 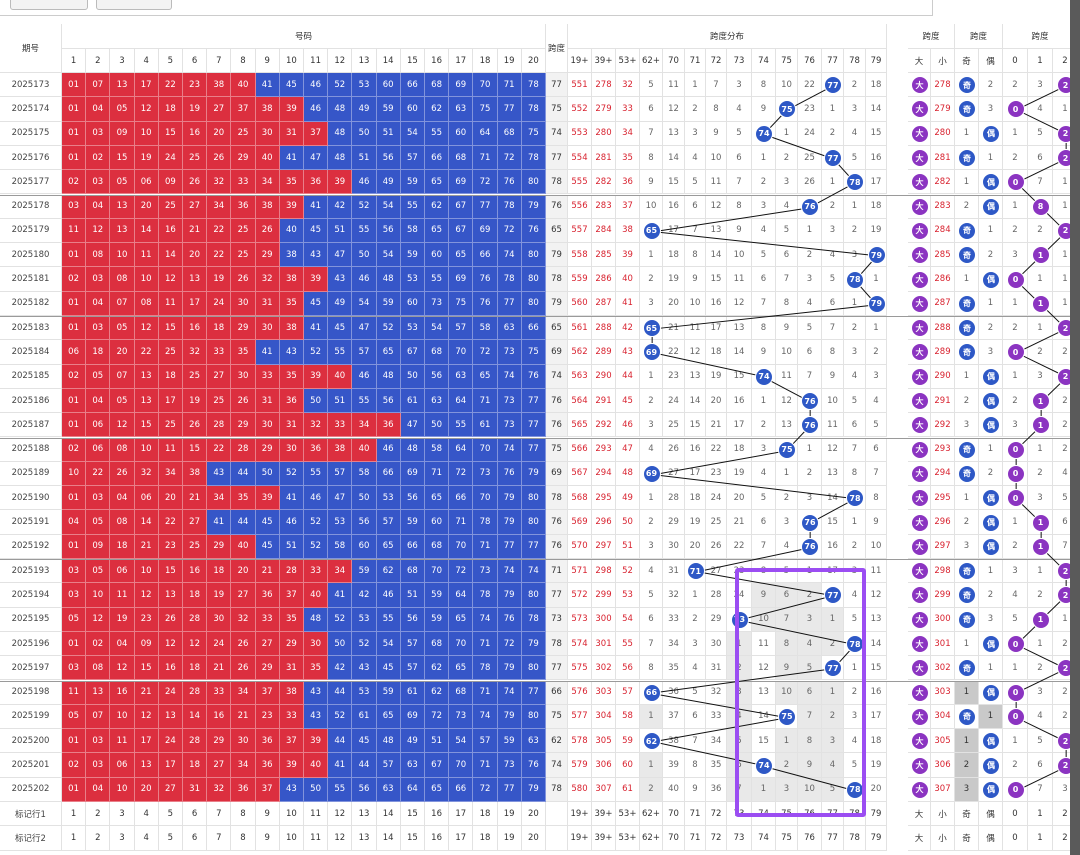 What do you see at coordinates (604, 765) in the screenshot?
I see `dist-cell: 306` at bounding box center [604, 765].